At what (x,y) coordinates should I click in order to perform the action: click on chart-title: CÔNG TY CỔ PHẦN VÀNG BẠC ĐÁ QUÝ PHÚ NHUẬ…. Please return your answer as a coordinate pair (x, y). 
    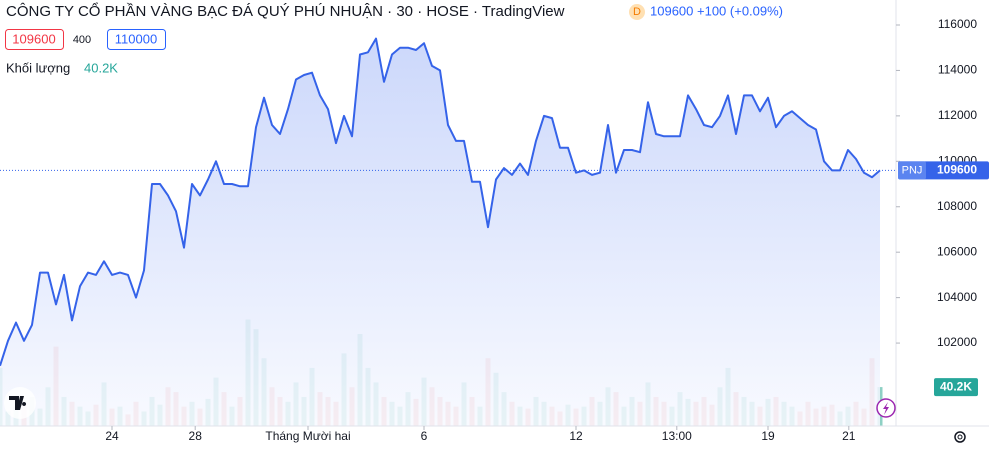
    Looking at the image, I should click on (285, 11).